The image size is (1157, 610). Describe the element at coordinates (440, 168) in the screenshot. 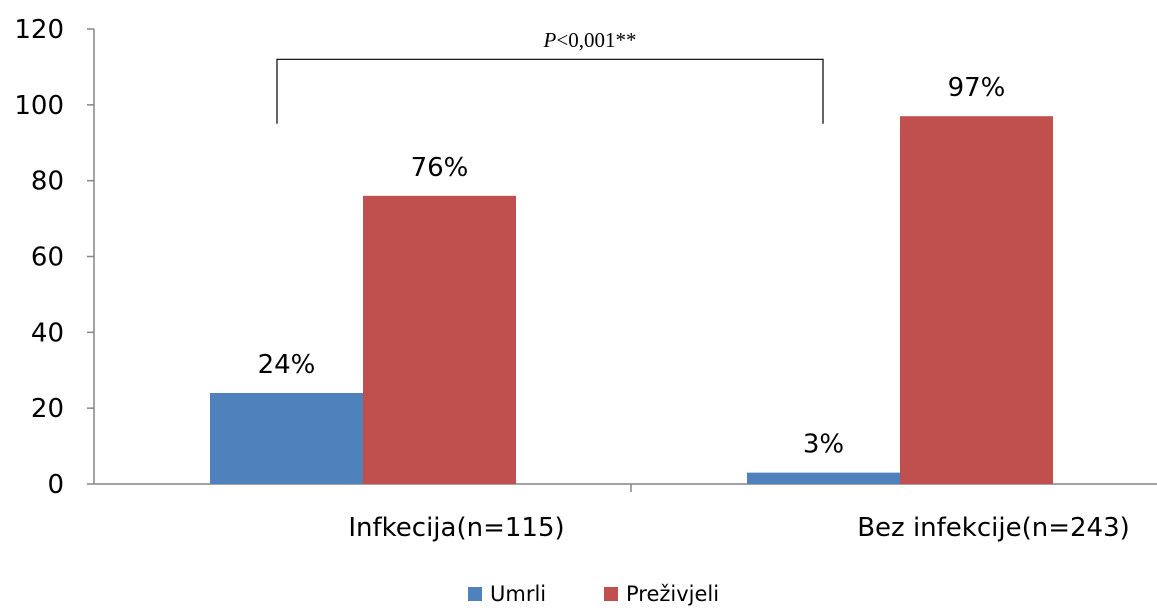

I see `data-label: 76%` at that location.